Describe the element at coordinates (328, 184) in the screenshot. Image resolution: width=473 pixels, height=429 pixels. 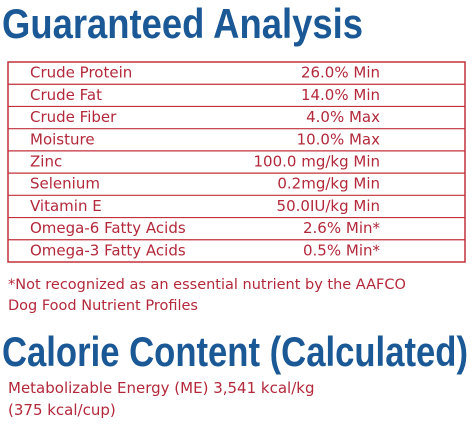
I see `nutrient-value: 0.2mg/kg Min` at that location.